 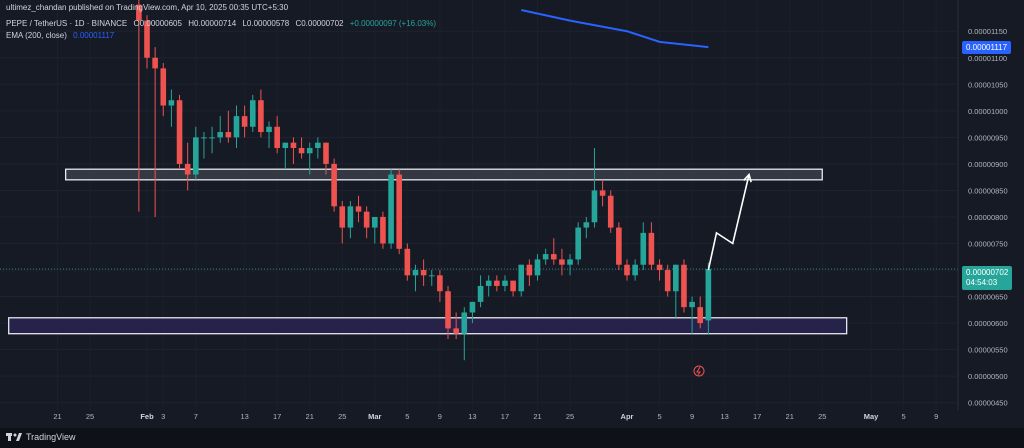 I want to click on x-tick-label: 7, so click(x=196, y=416).